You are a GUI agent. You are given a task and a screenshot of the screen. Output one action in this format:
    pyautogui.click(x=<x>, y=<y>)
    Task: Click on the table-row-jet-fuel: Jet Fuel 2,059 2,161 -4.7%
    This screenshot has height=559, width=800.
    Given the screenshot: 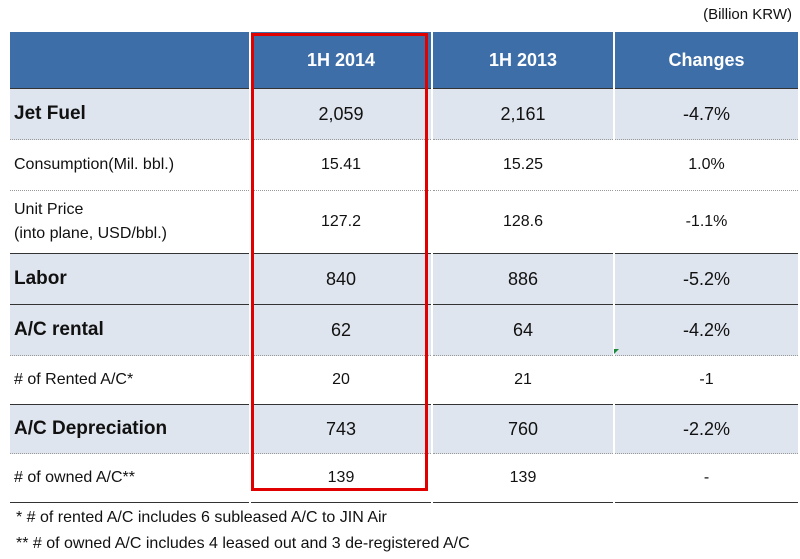 What is the action you would take?
    pyautogui.click(x=404, y=114)
    